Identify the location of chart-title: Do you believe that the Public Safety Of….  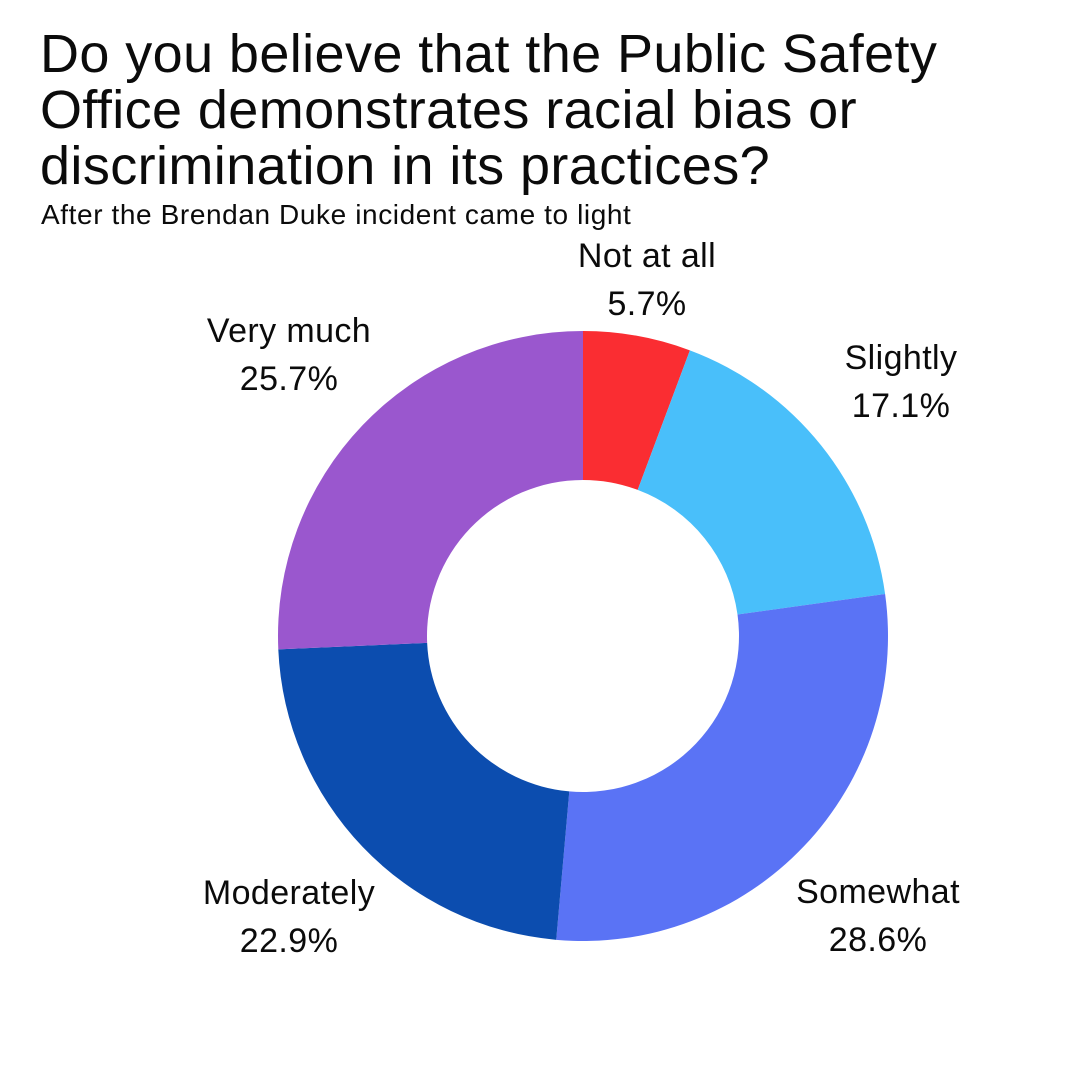
(489, 110).